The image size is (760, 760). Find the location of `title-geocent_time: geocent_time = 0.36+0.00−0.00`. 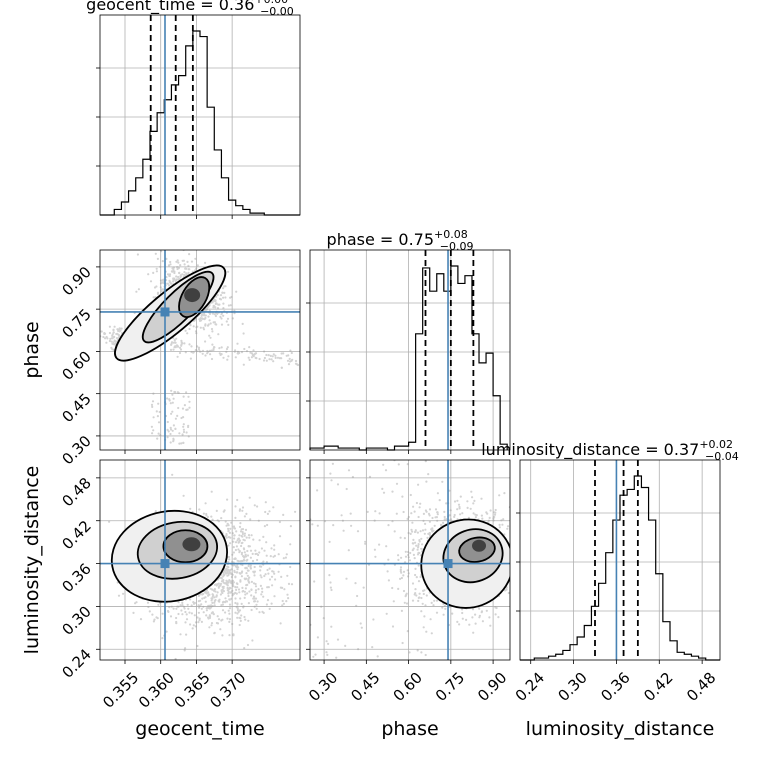

title-geocent_time: geocent_time = 0.36+0.00−0.00 is located at coordinates (190, 9).